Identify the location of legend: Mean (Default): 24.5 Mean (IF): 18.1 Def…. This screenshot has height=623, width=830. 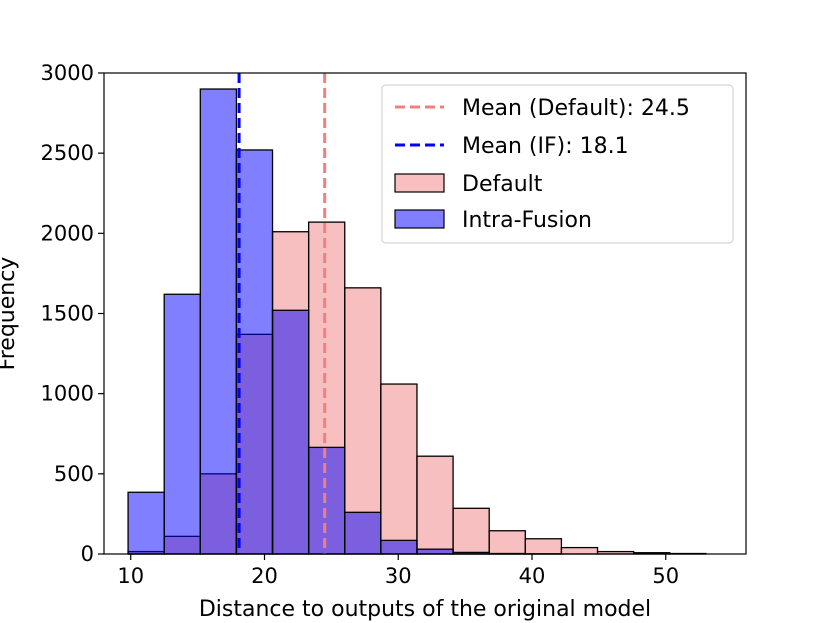
(557, 164).